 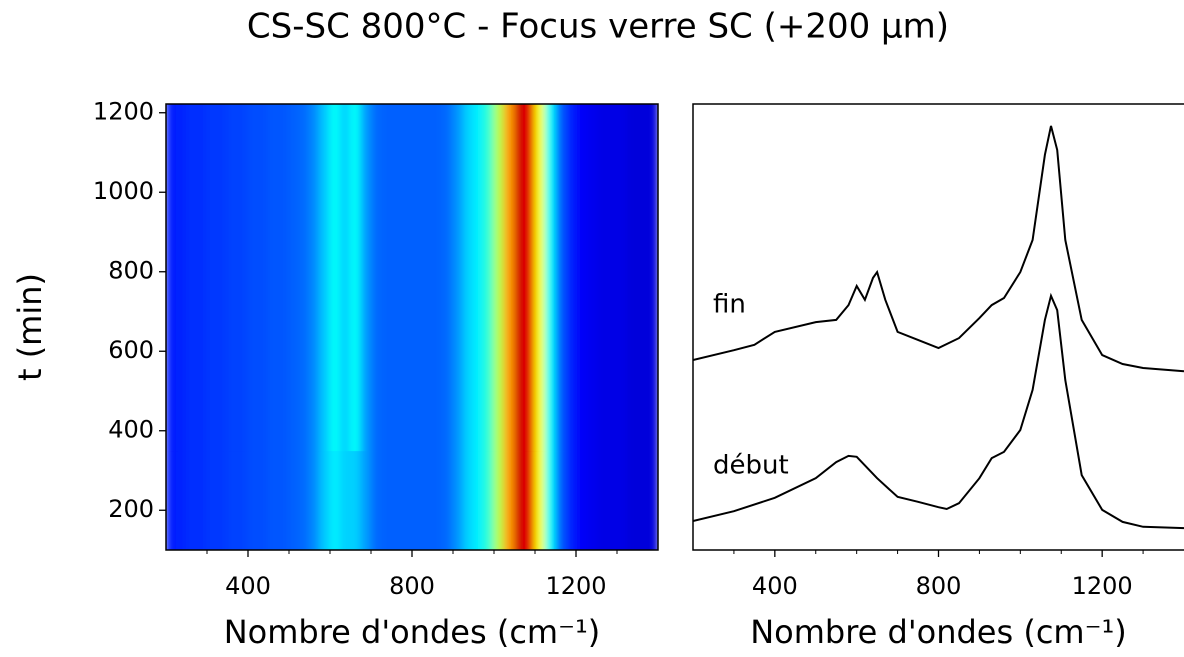 What do you see at coordinates (751, 466) in the screenshot?
I see `series-label: début` at bounding box center [751, 466].